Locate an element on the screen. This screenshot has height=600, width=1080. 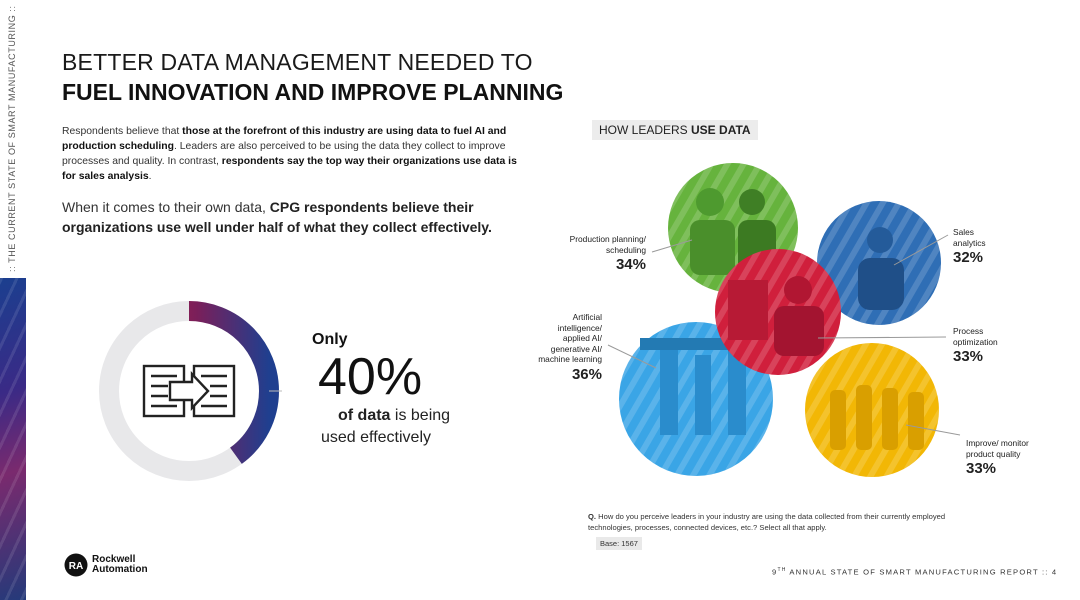
factory-photo-body is located at coordinates (799, 331).